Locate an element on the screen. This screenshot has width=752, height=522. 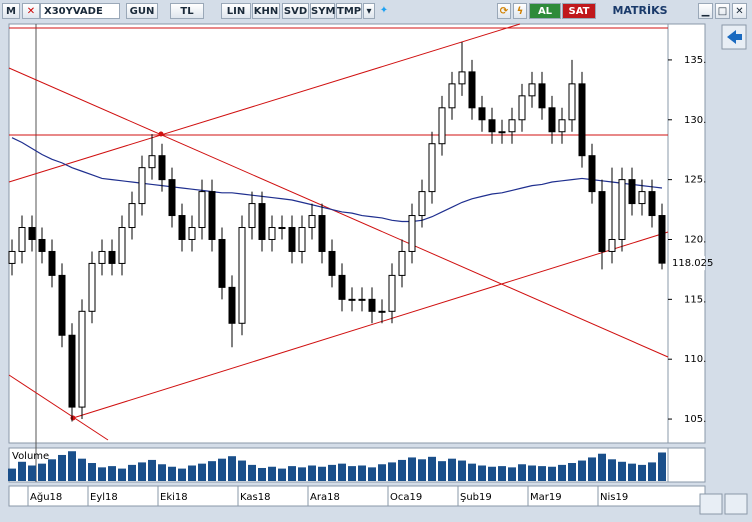
symbol-field: X30YVADE is located at coordinates (80, 11).